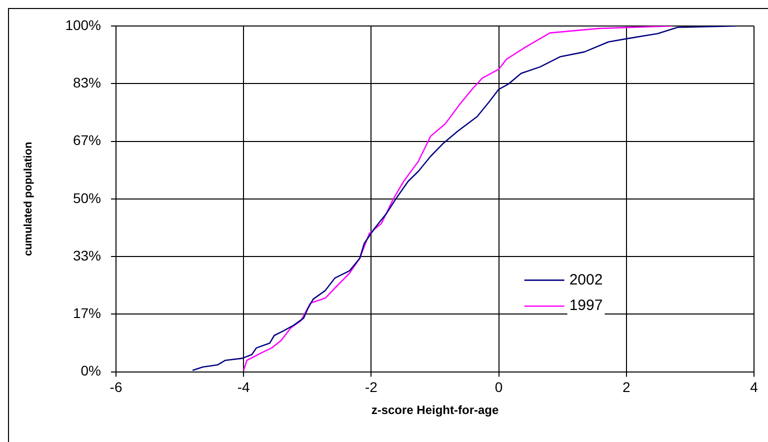  Describe the element at coordinates (87, 313) in the screenshot. I see `y-tick-label: 17%` at that location.